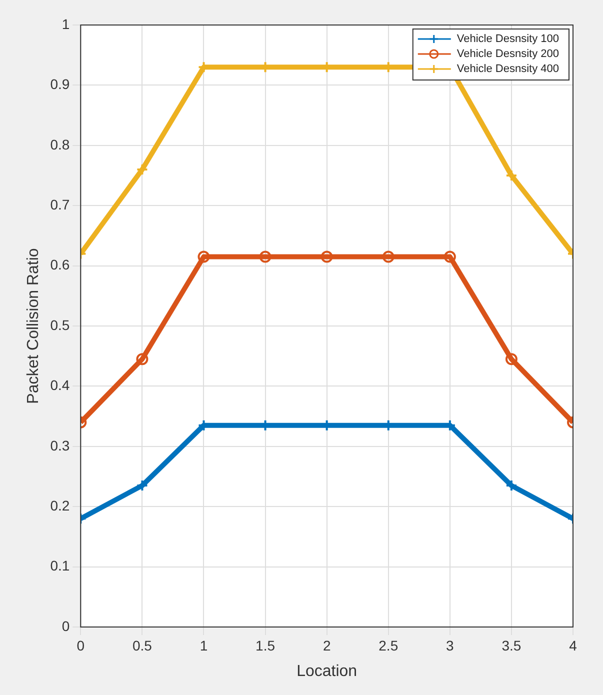  Describe the element at coordinates (60, 324) in the screenshot. I see `y-tick-label: 0.5` at that location.